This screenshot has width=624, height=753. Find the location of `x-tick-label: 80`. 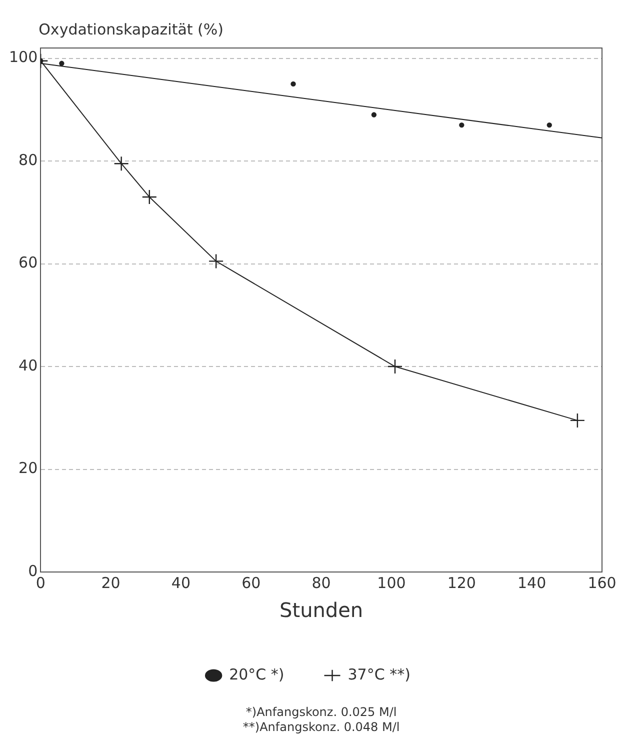

x-tick-label: 80 is located at coordinates (321, 583).